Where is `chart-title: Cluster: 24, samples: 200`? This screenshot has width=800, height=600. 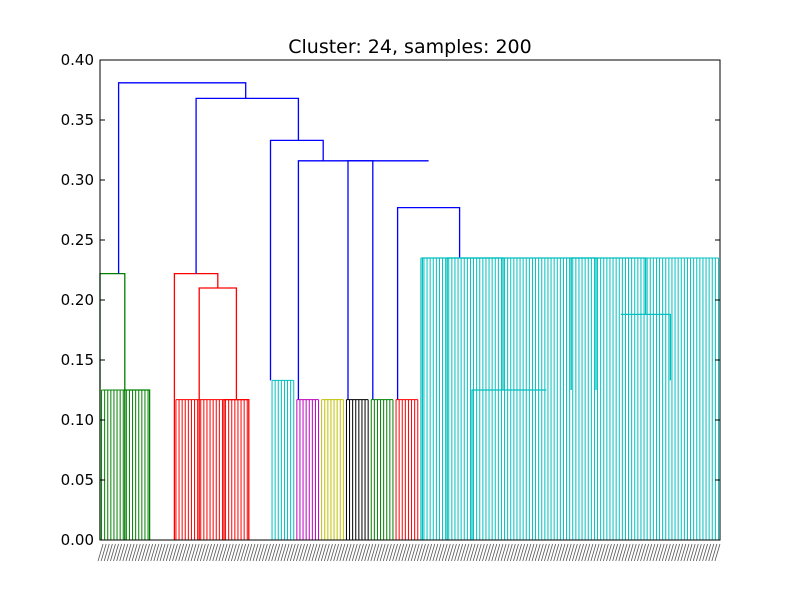
chart-title: Cluster: 24, samples: 200 is located at coordinates (409, 47).